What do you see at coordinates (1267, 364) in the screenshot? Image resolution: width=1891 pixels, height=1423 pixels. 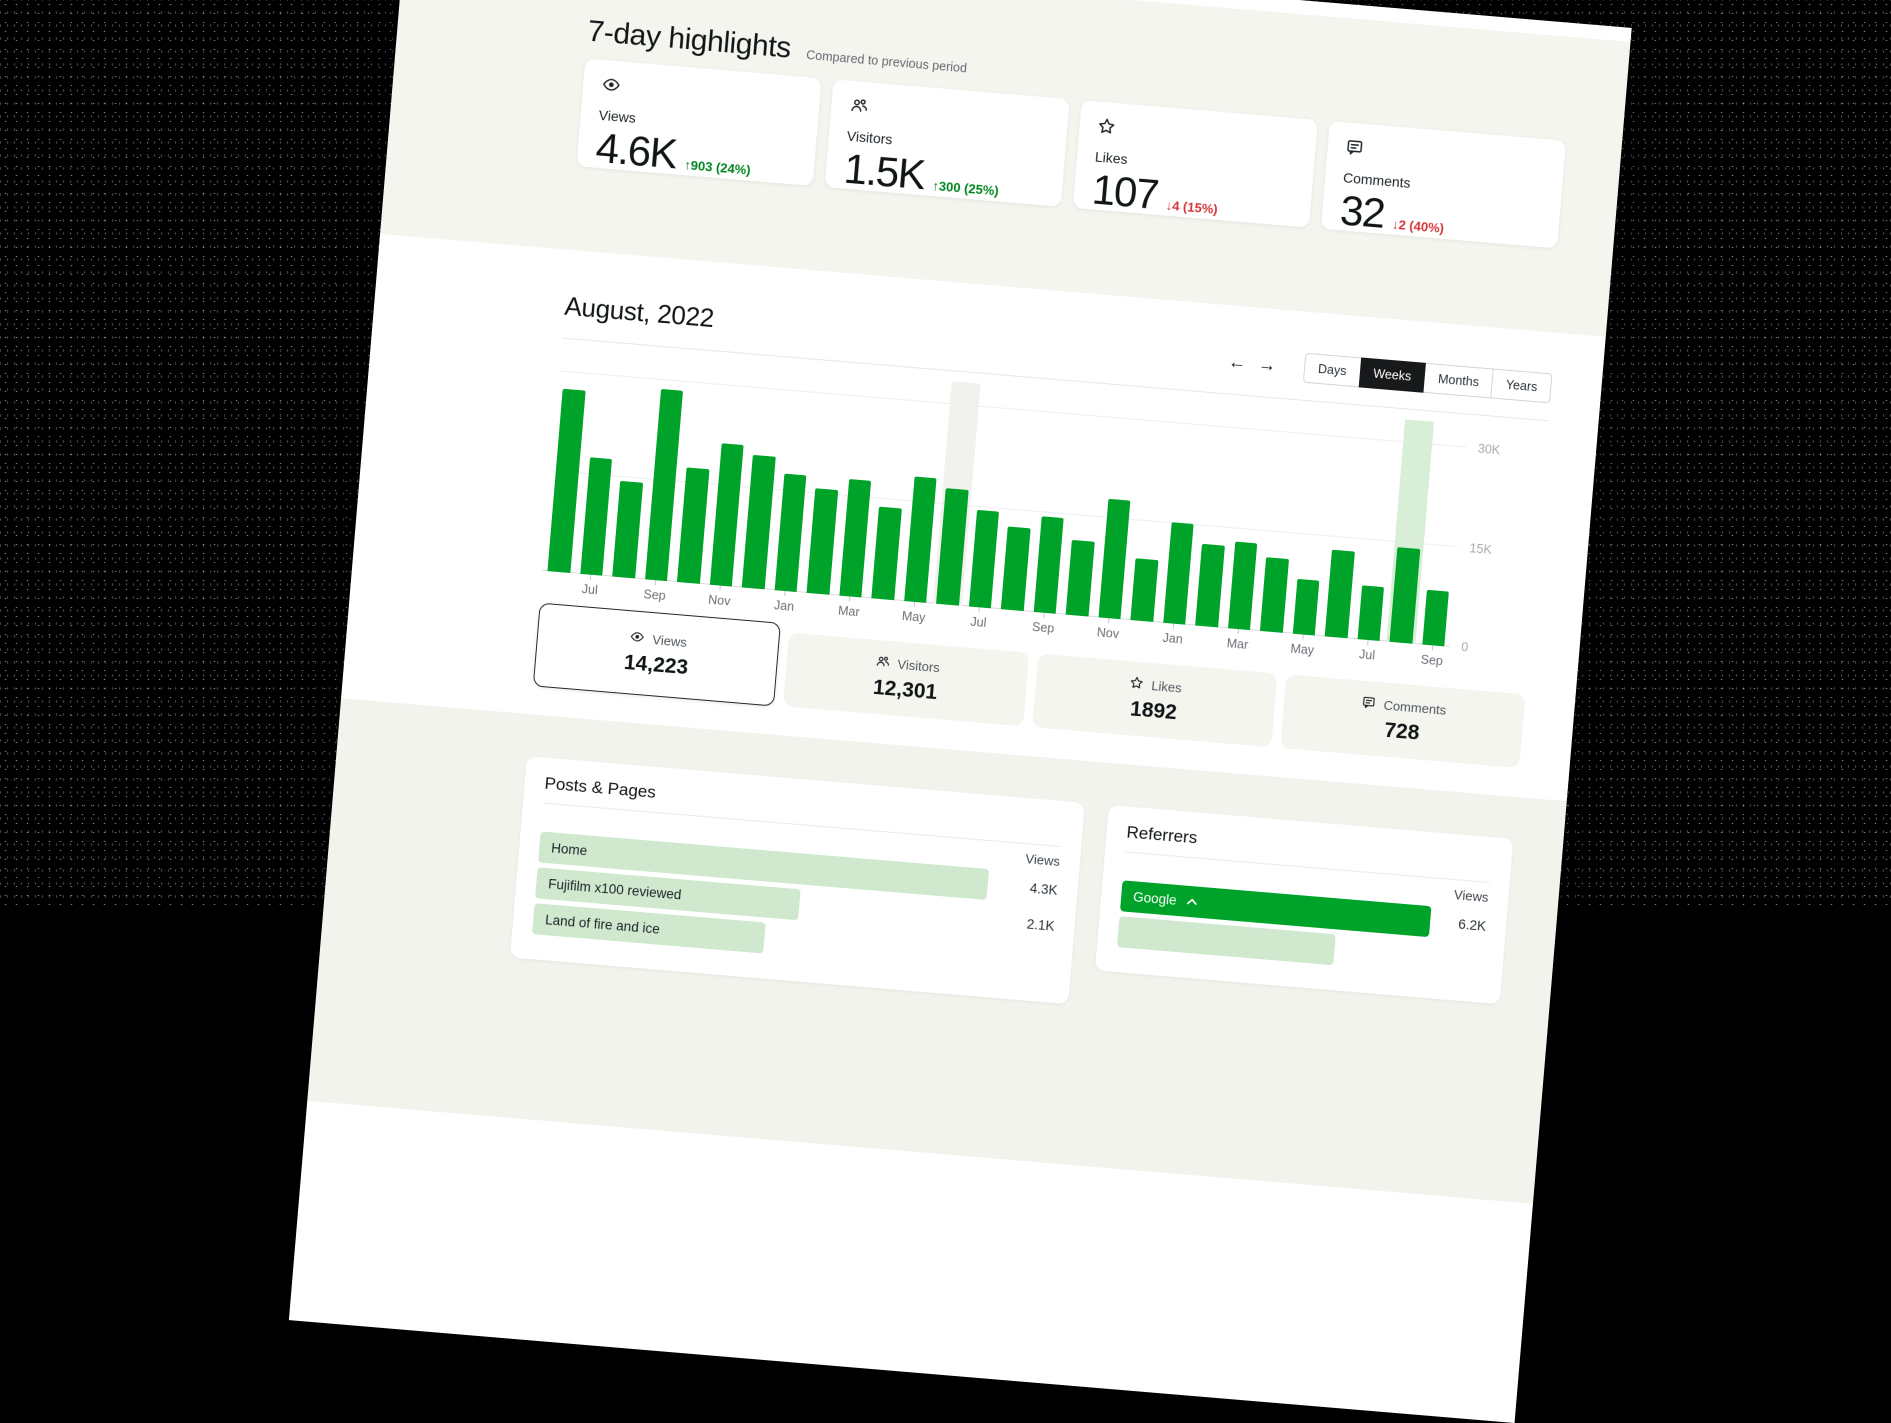 I see `next-period-button: →` at bounding box center [1267, 364].